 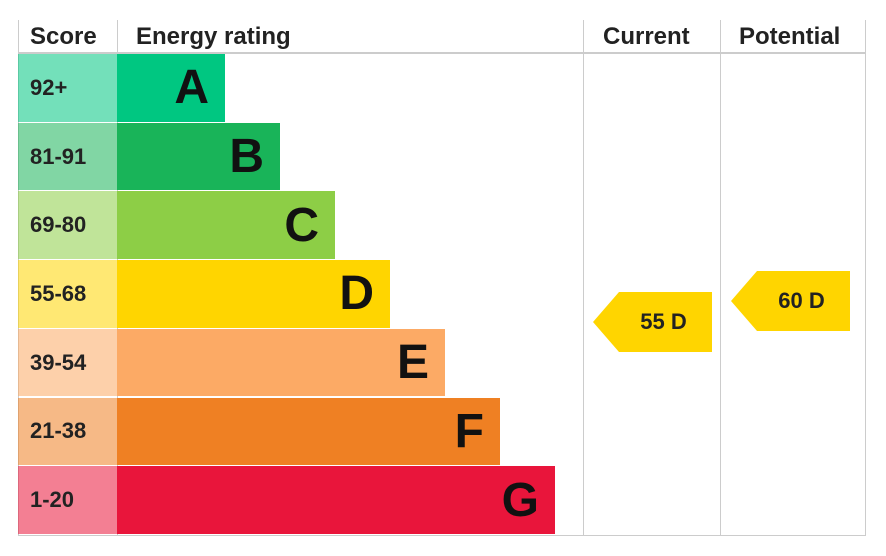 What do you see at coordinates (58, 293) in the screenshot?
I see `score-label: 55-68` at bounding box center [58, 293].